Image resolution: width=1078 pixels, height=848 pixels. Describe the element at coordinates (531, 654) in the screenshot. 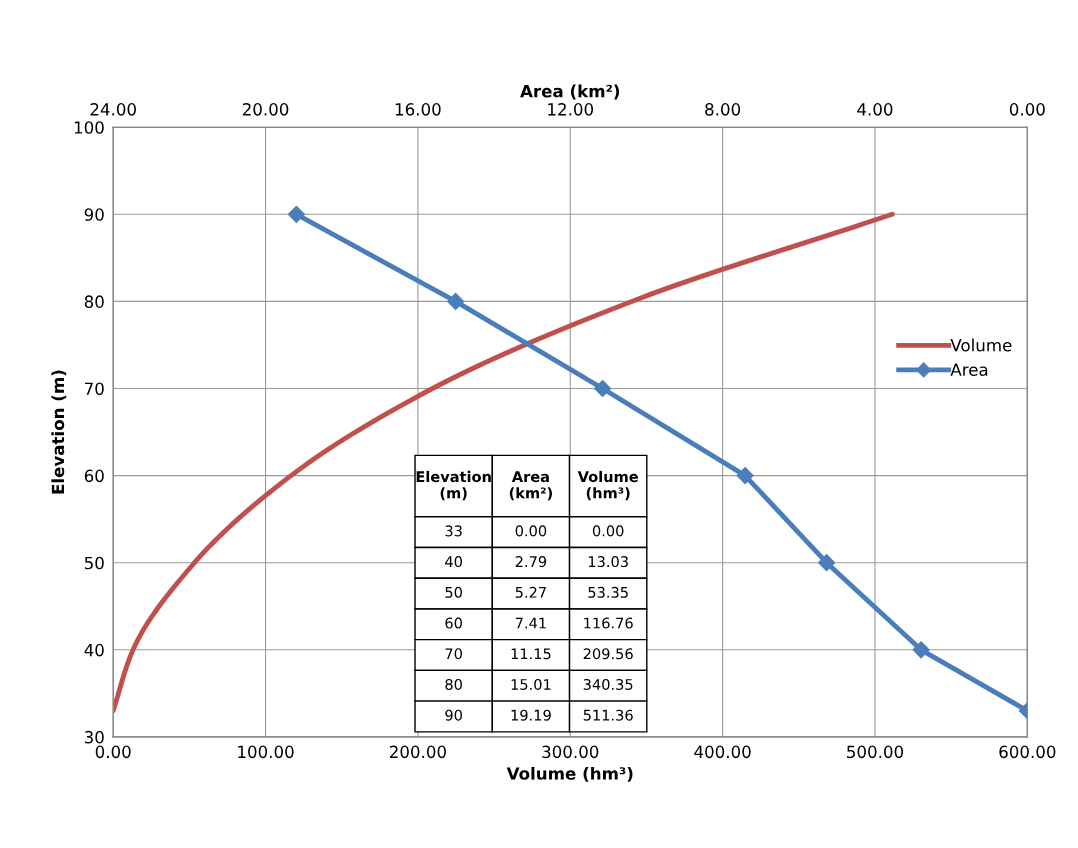

I see `annotation: 11.15` at that location.